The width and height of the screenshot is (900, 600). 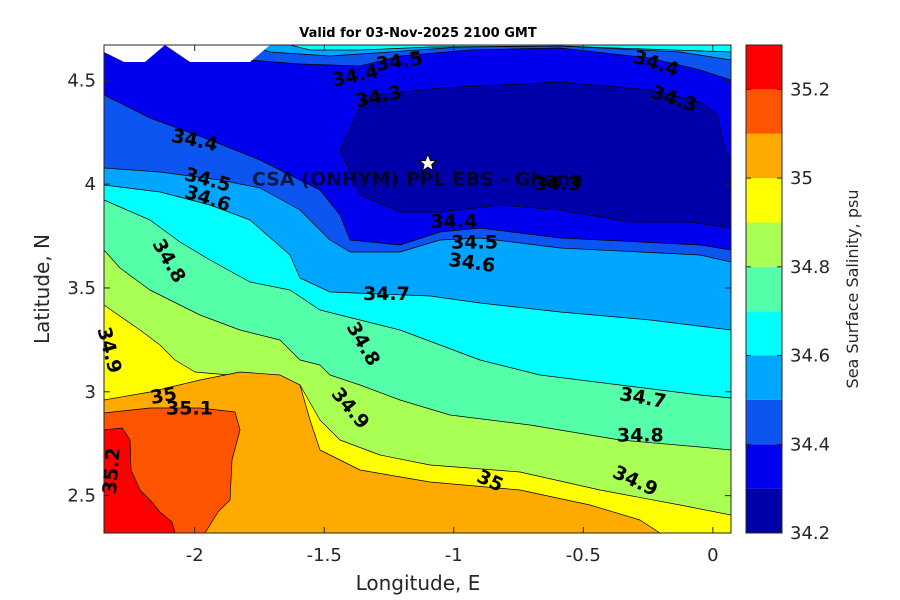 I want to click on colorbar-label: Sea Surface Salinity, psu, so click(x=852, y=289).